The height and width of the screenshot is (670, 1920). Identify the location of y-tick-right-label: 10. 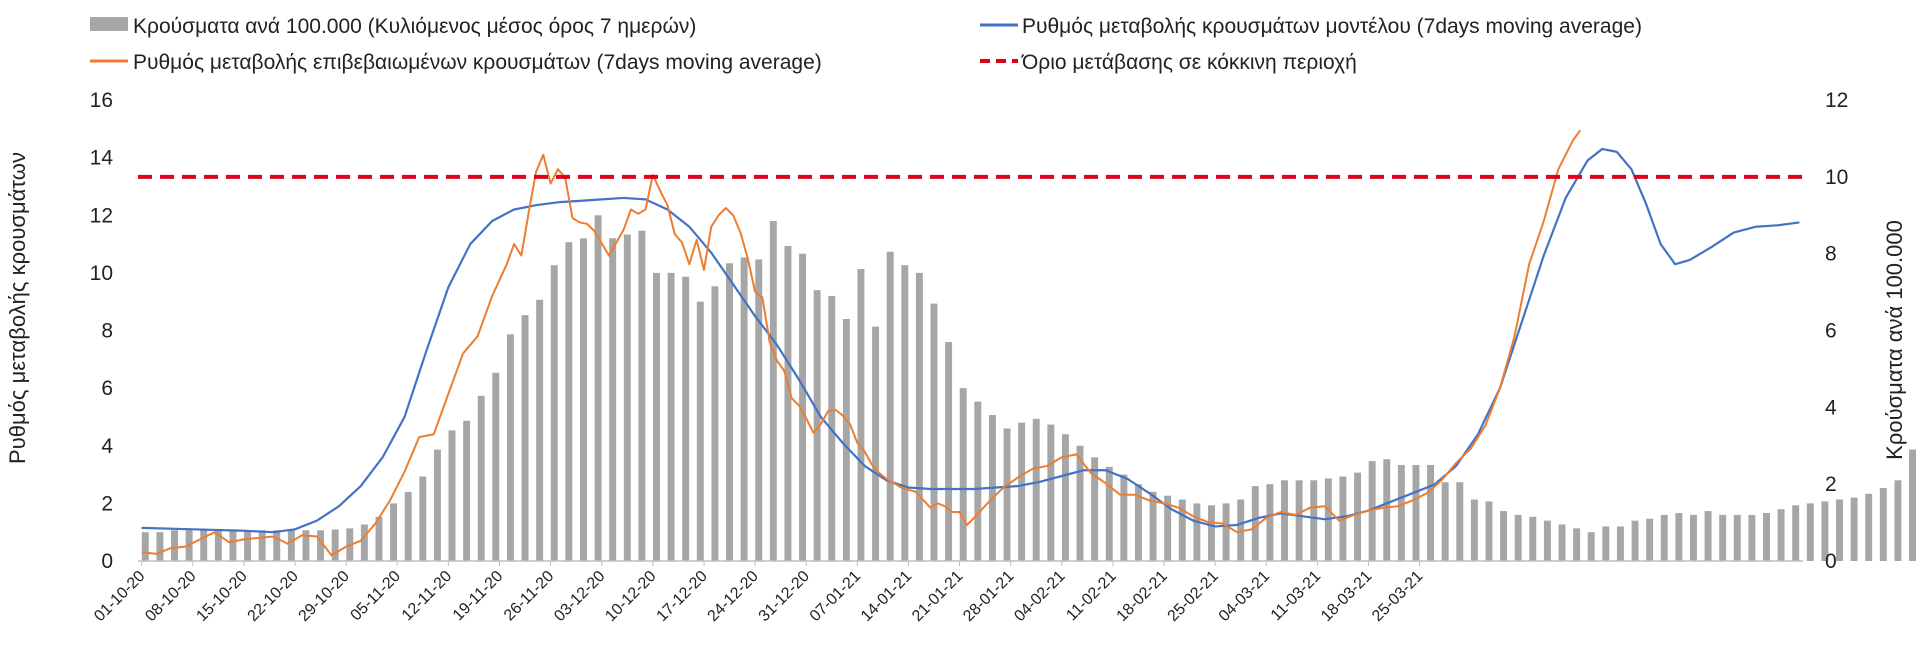
(1836, 177).